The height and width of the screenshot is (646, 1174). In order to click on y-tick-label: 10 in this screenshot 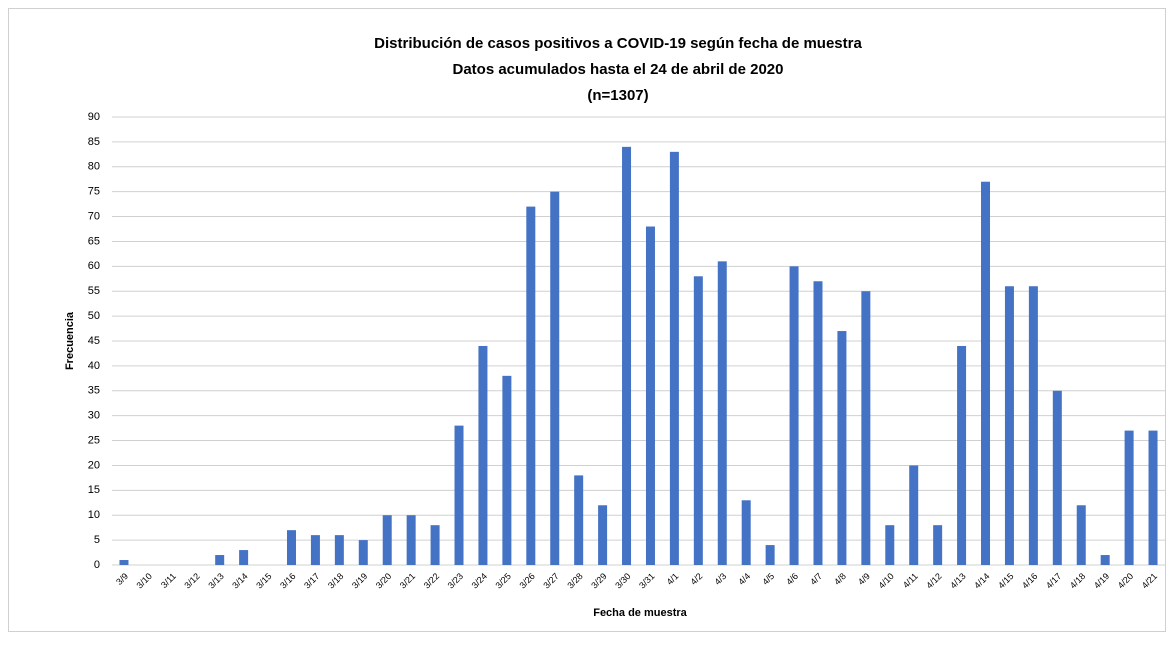, I will do `click(94, 515)`.